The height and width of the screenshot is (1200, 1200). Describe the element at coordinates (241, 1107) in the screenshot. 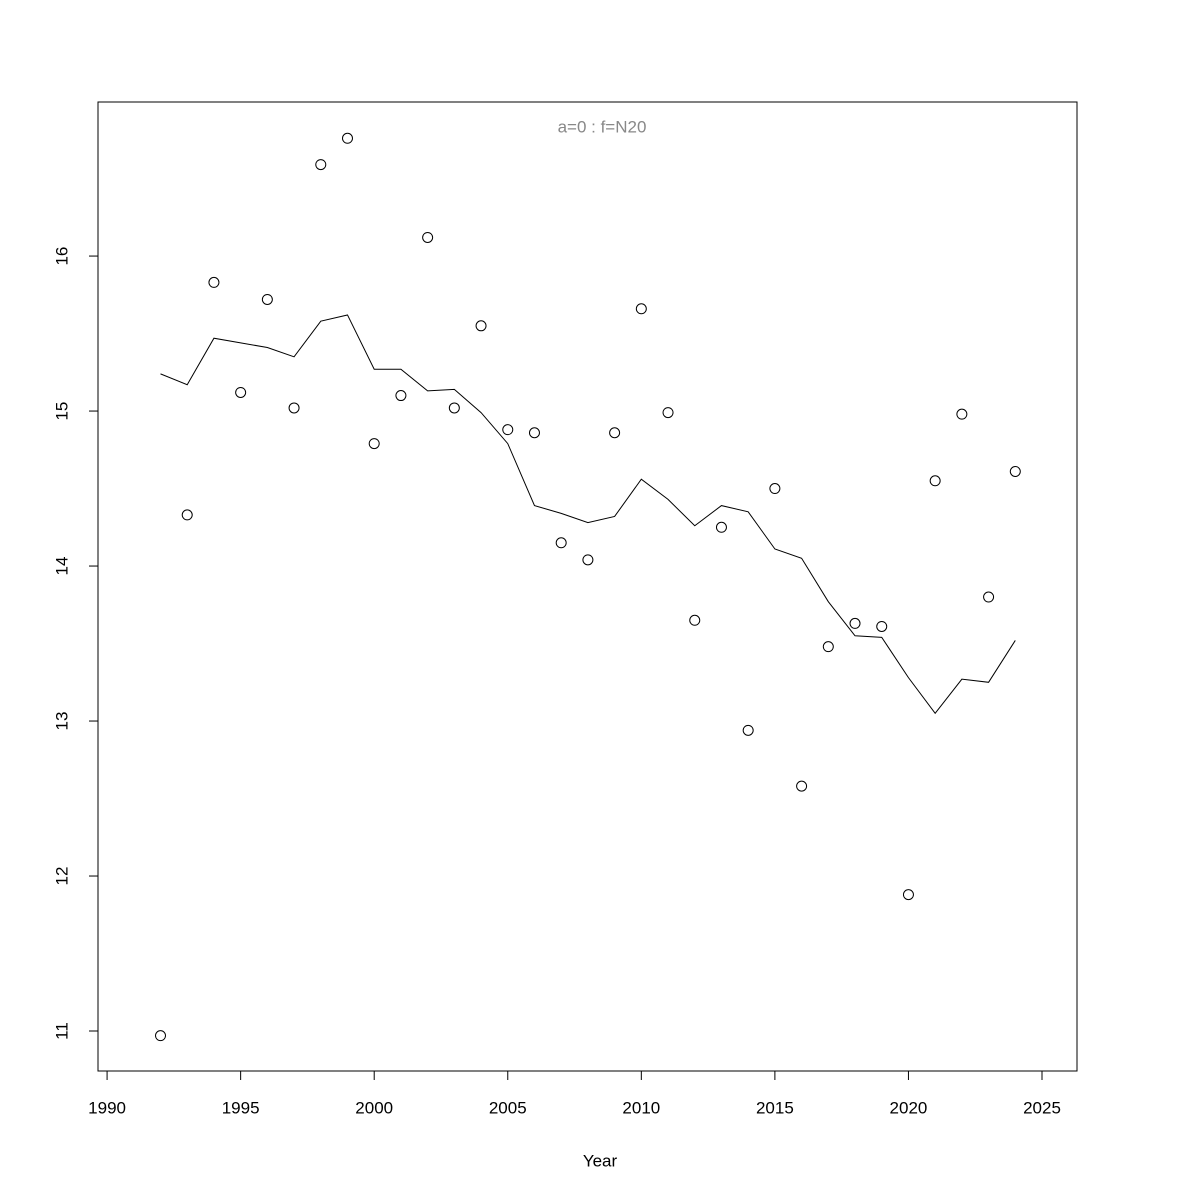

I see `x-tick-label: 1995` at that location.